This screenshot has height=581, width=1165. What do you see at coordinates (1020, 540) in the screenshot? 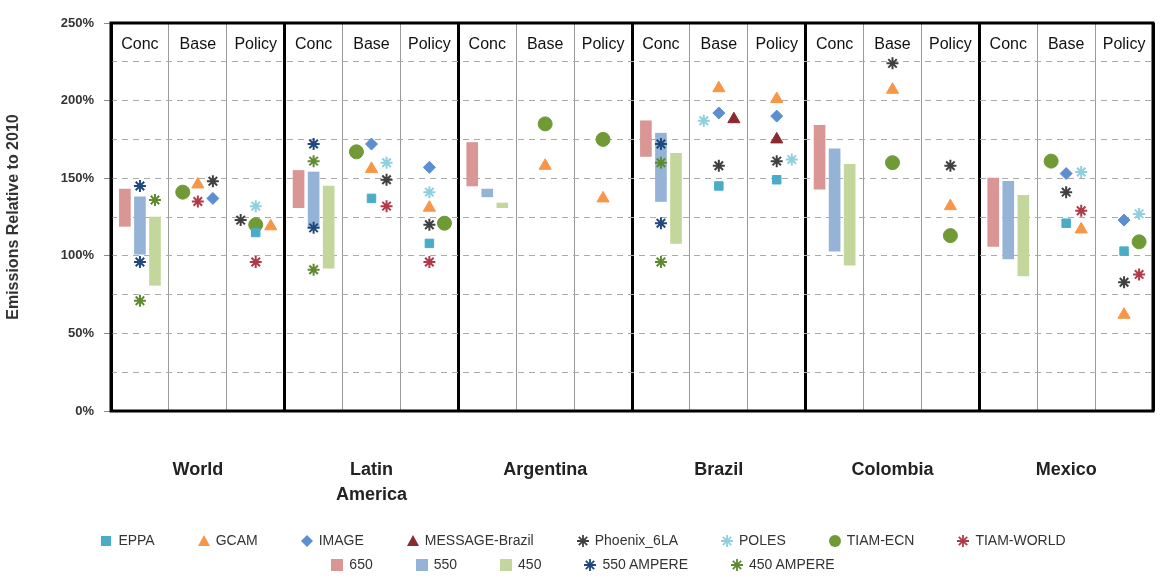
I see `legend-label: TIAM-WORLD` at bounding box center [1020, 540].